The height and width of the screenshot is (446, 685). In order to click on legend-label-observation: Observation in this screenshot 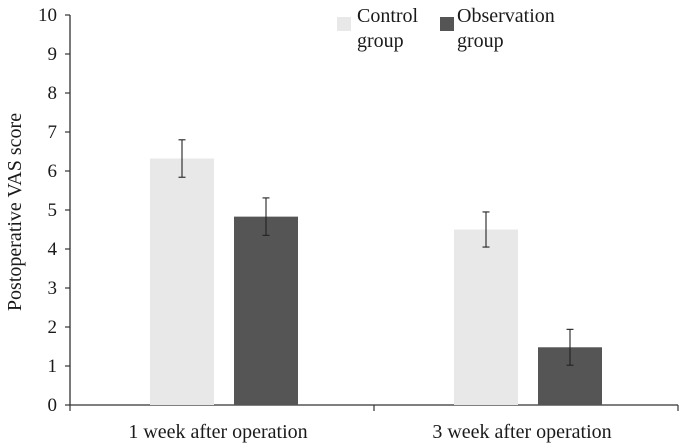, I will do `click(506, 16)`.